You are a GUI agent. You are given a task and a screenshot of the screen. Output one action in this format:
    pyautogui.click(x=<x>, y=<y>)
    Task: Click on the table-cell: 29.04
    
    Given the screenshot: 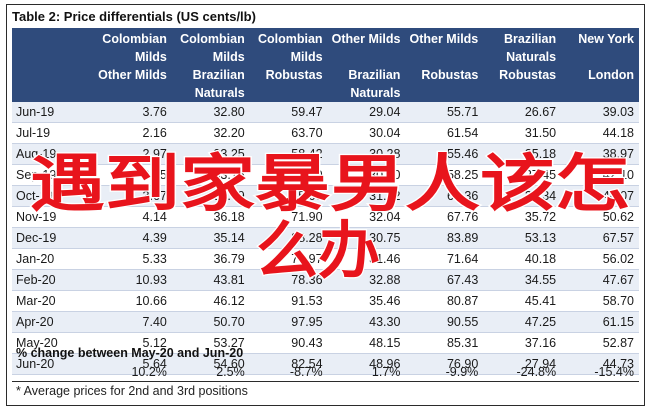 What is the action you would take?
    pyautogui.click(x=366, y=112)
    